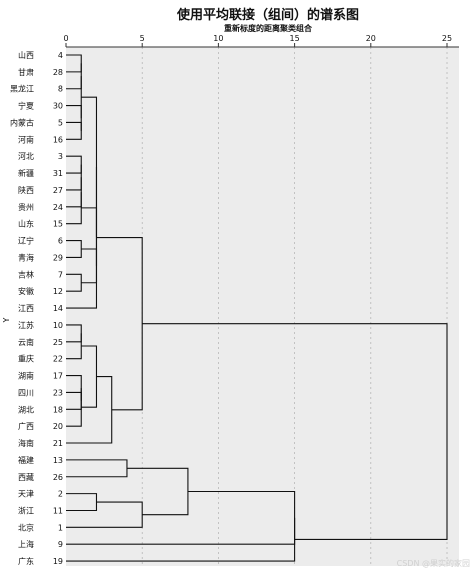 This screenshot has width=474, height=571. I want to click on leaf-index: 18, so click(58, 409).